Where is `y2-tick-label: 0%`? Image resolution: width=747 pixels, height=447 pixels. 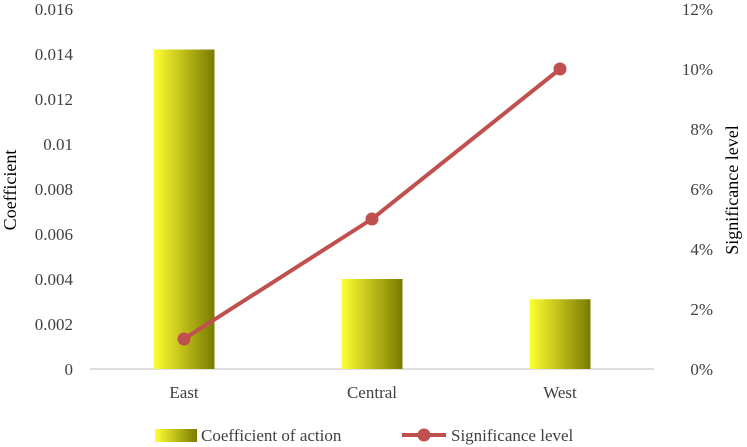
y2-tick-label: 0% is located at coordinates (701, 369).